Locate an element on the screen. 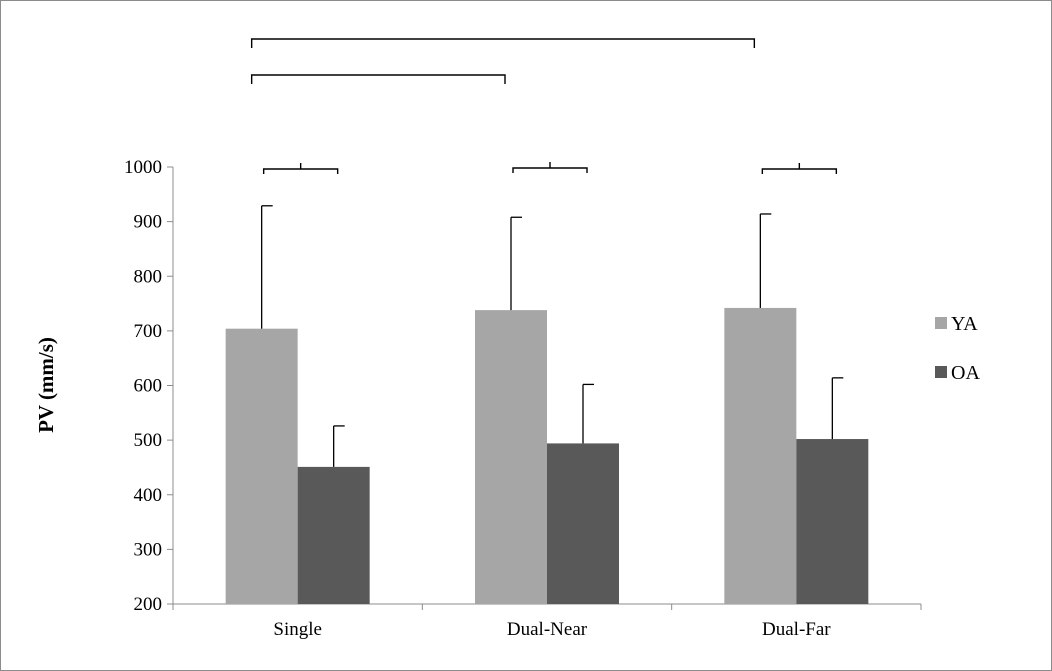  x-tick-label: Single is located at coordinates (297, 629).